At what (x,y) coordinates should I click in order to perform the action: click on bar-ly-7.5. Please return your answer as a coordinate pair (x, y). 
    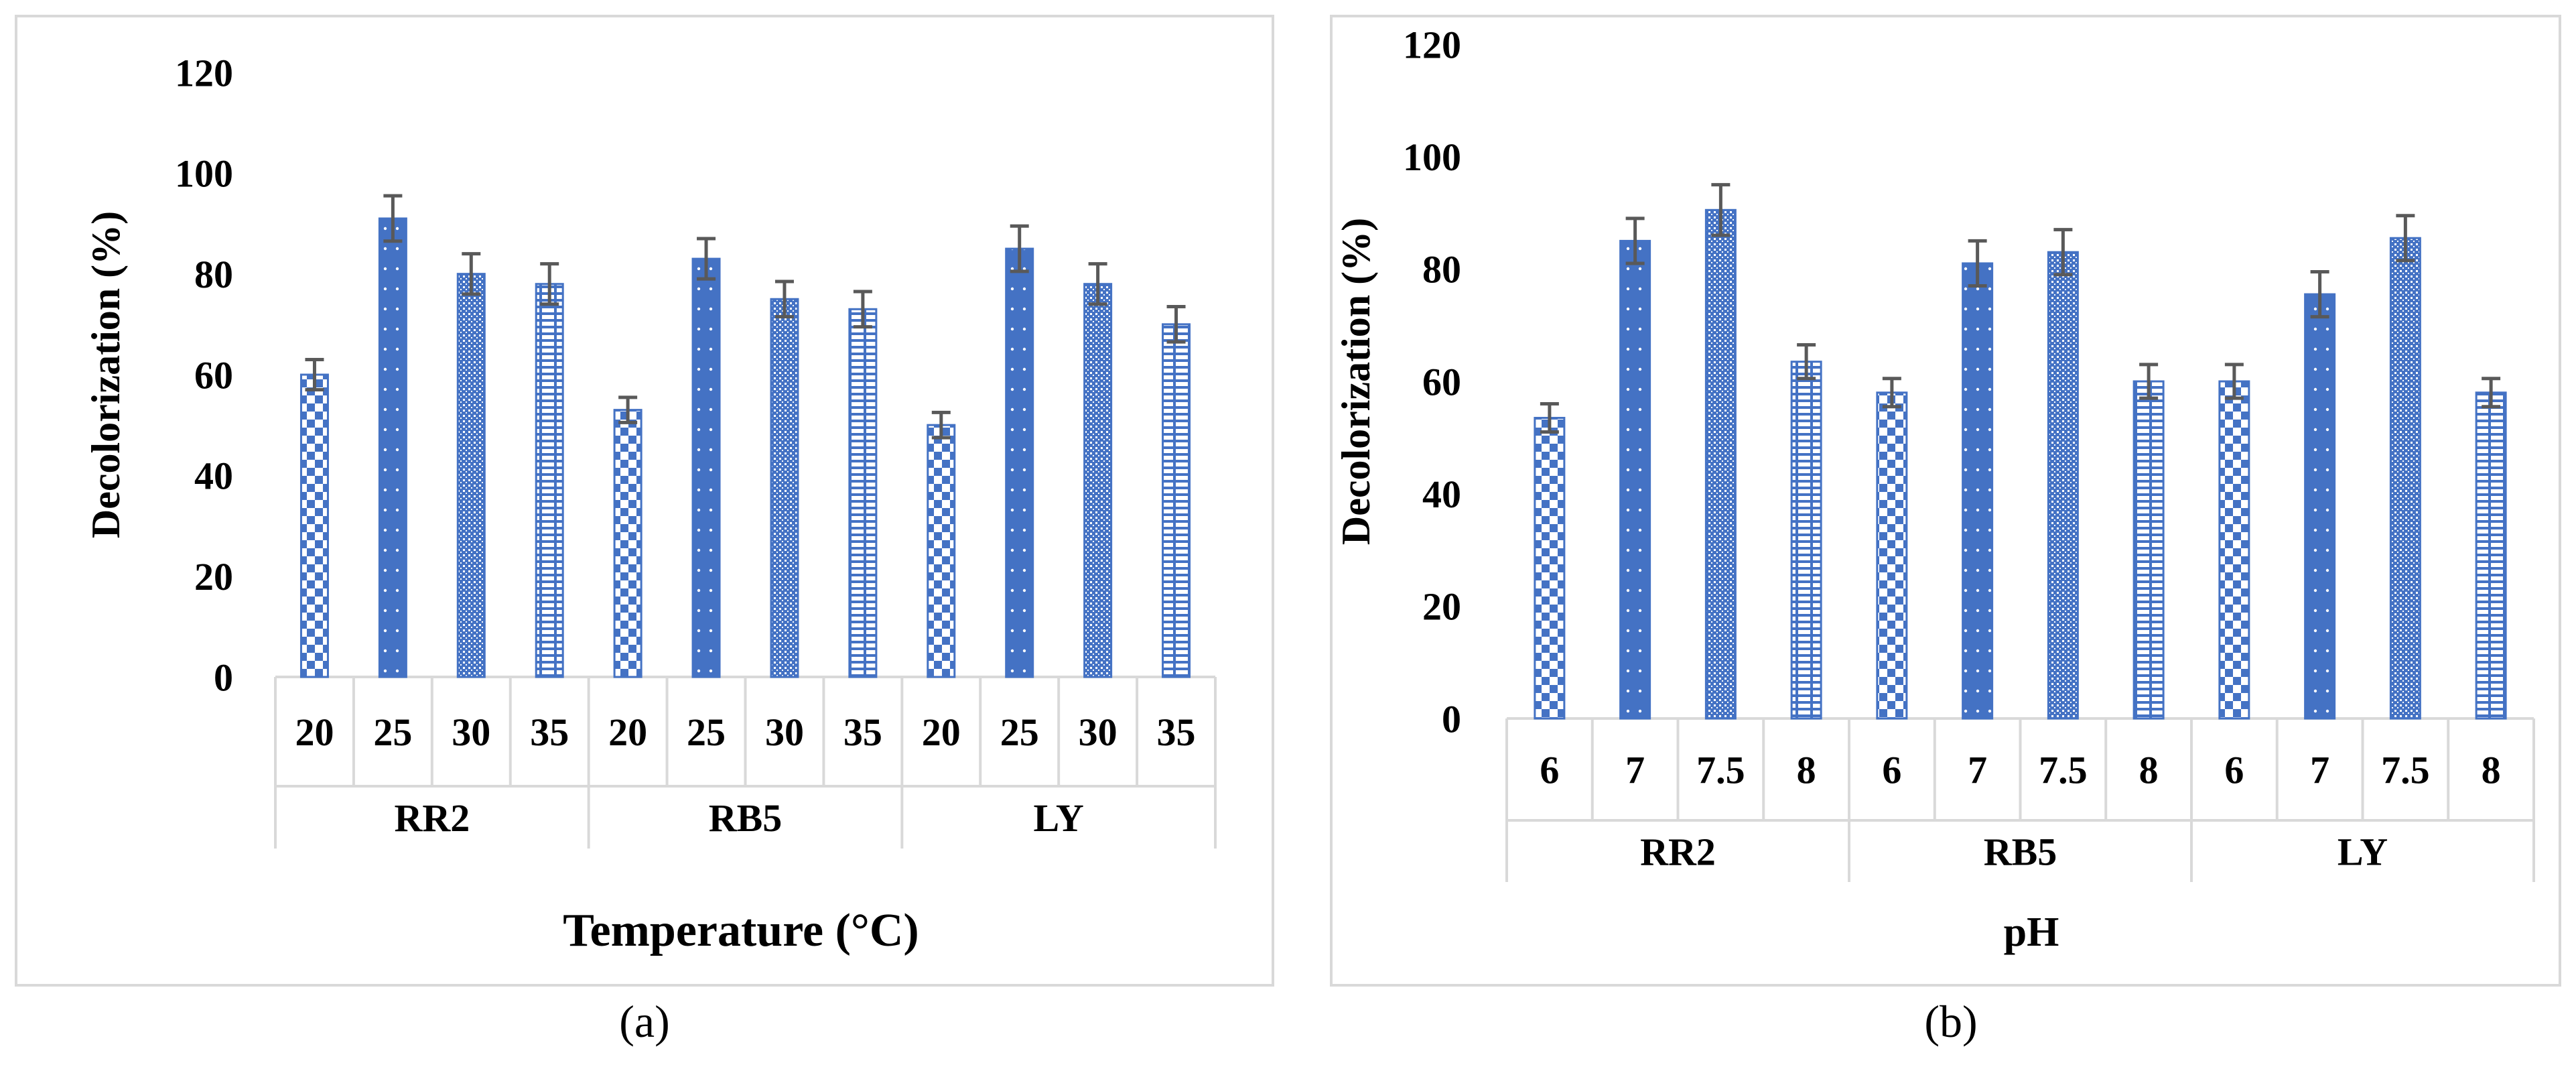
    Looking at the image, I should click on (2405, 479).